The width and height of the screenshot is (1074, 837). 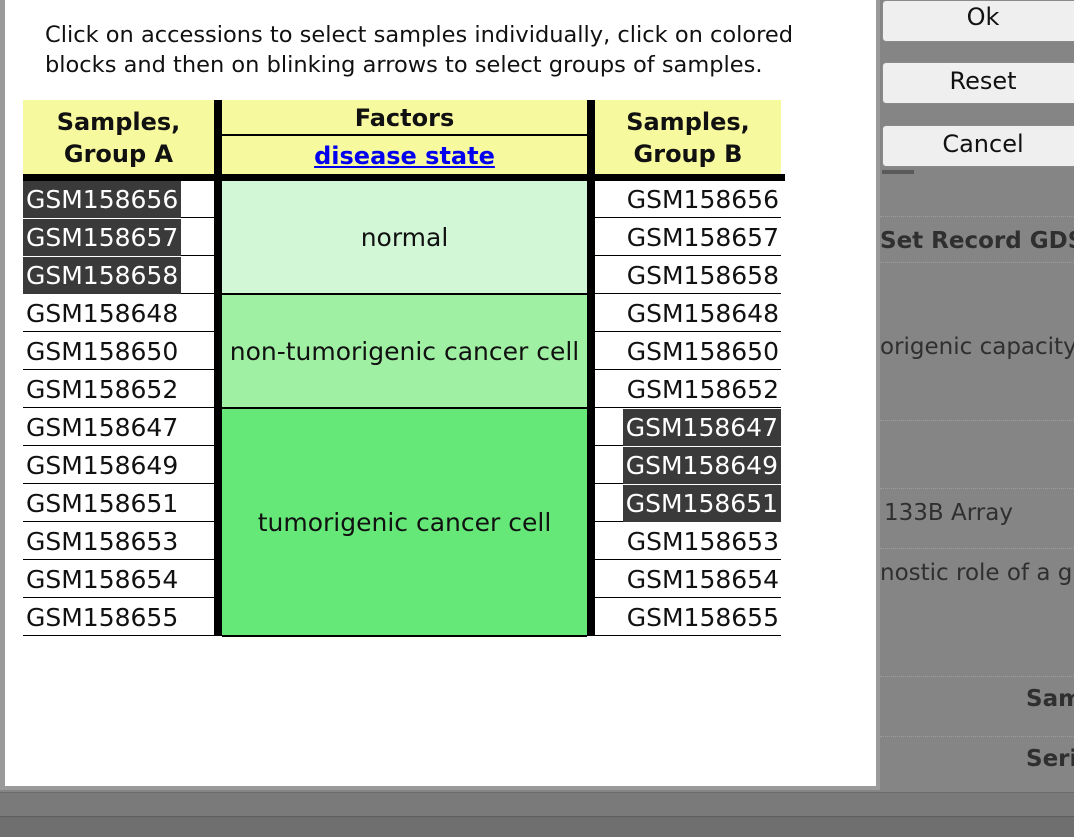 I want to click on background-samples-label: Sam, so click(x=1050, y=699).